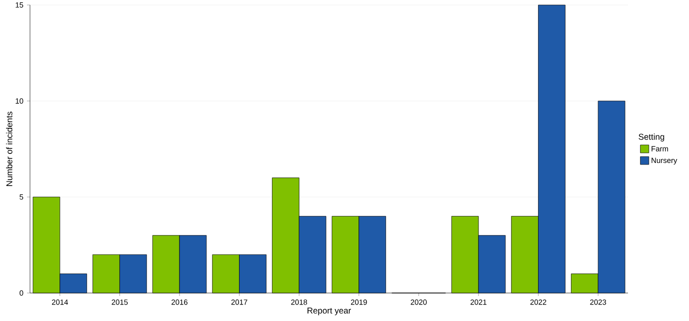  I want to click on x-axis-title: Report year, so click(329, 312).